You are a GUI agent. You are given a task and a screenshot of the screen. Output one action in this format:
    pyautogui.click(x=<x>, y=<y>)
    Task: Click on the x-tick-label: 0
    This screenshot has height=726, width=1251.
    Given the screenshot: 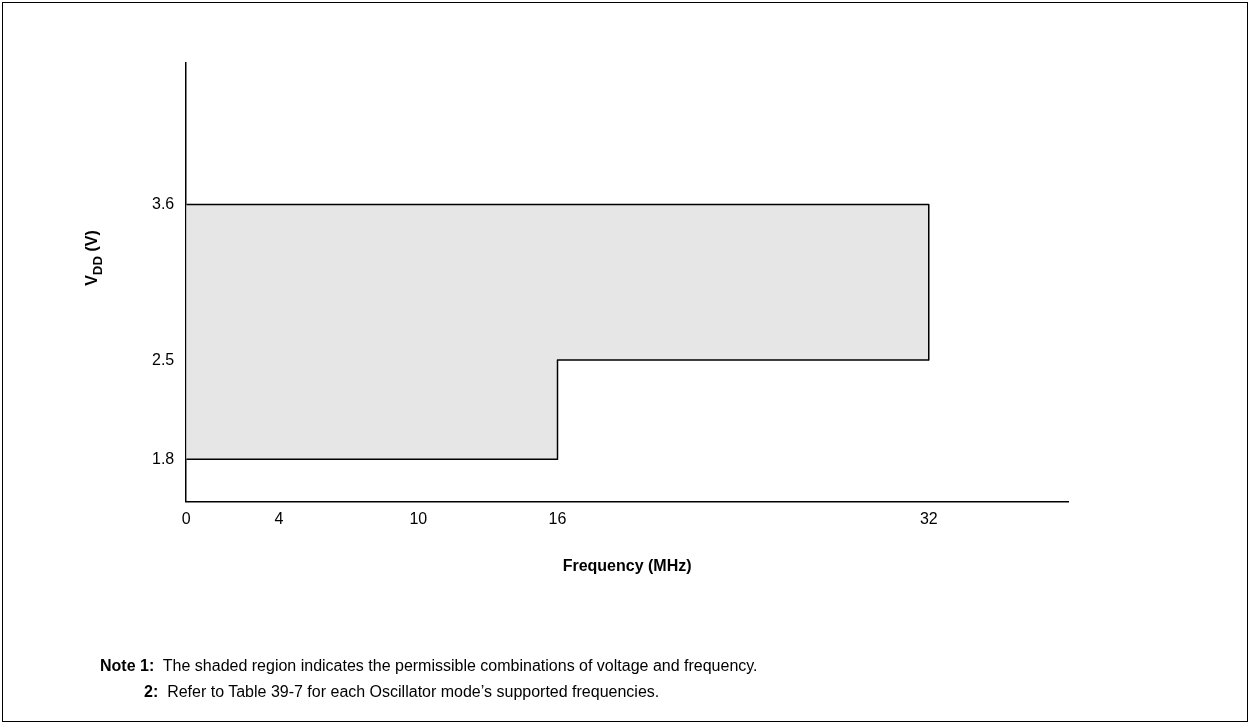 What is the action you would take?
    pyautogui.click(x=186, y=518)
    